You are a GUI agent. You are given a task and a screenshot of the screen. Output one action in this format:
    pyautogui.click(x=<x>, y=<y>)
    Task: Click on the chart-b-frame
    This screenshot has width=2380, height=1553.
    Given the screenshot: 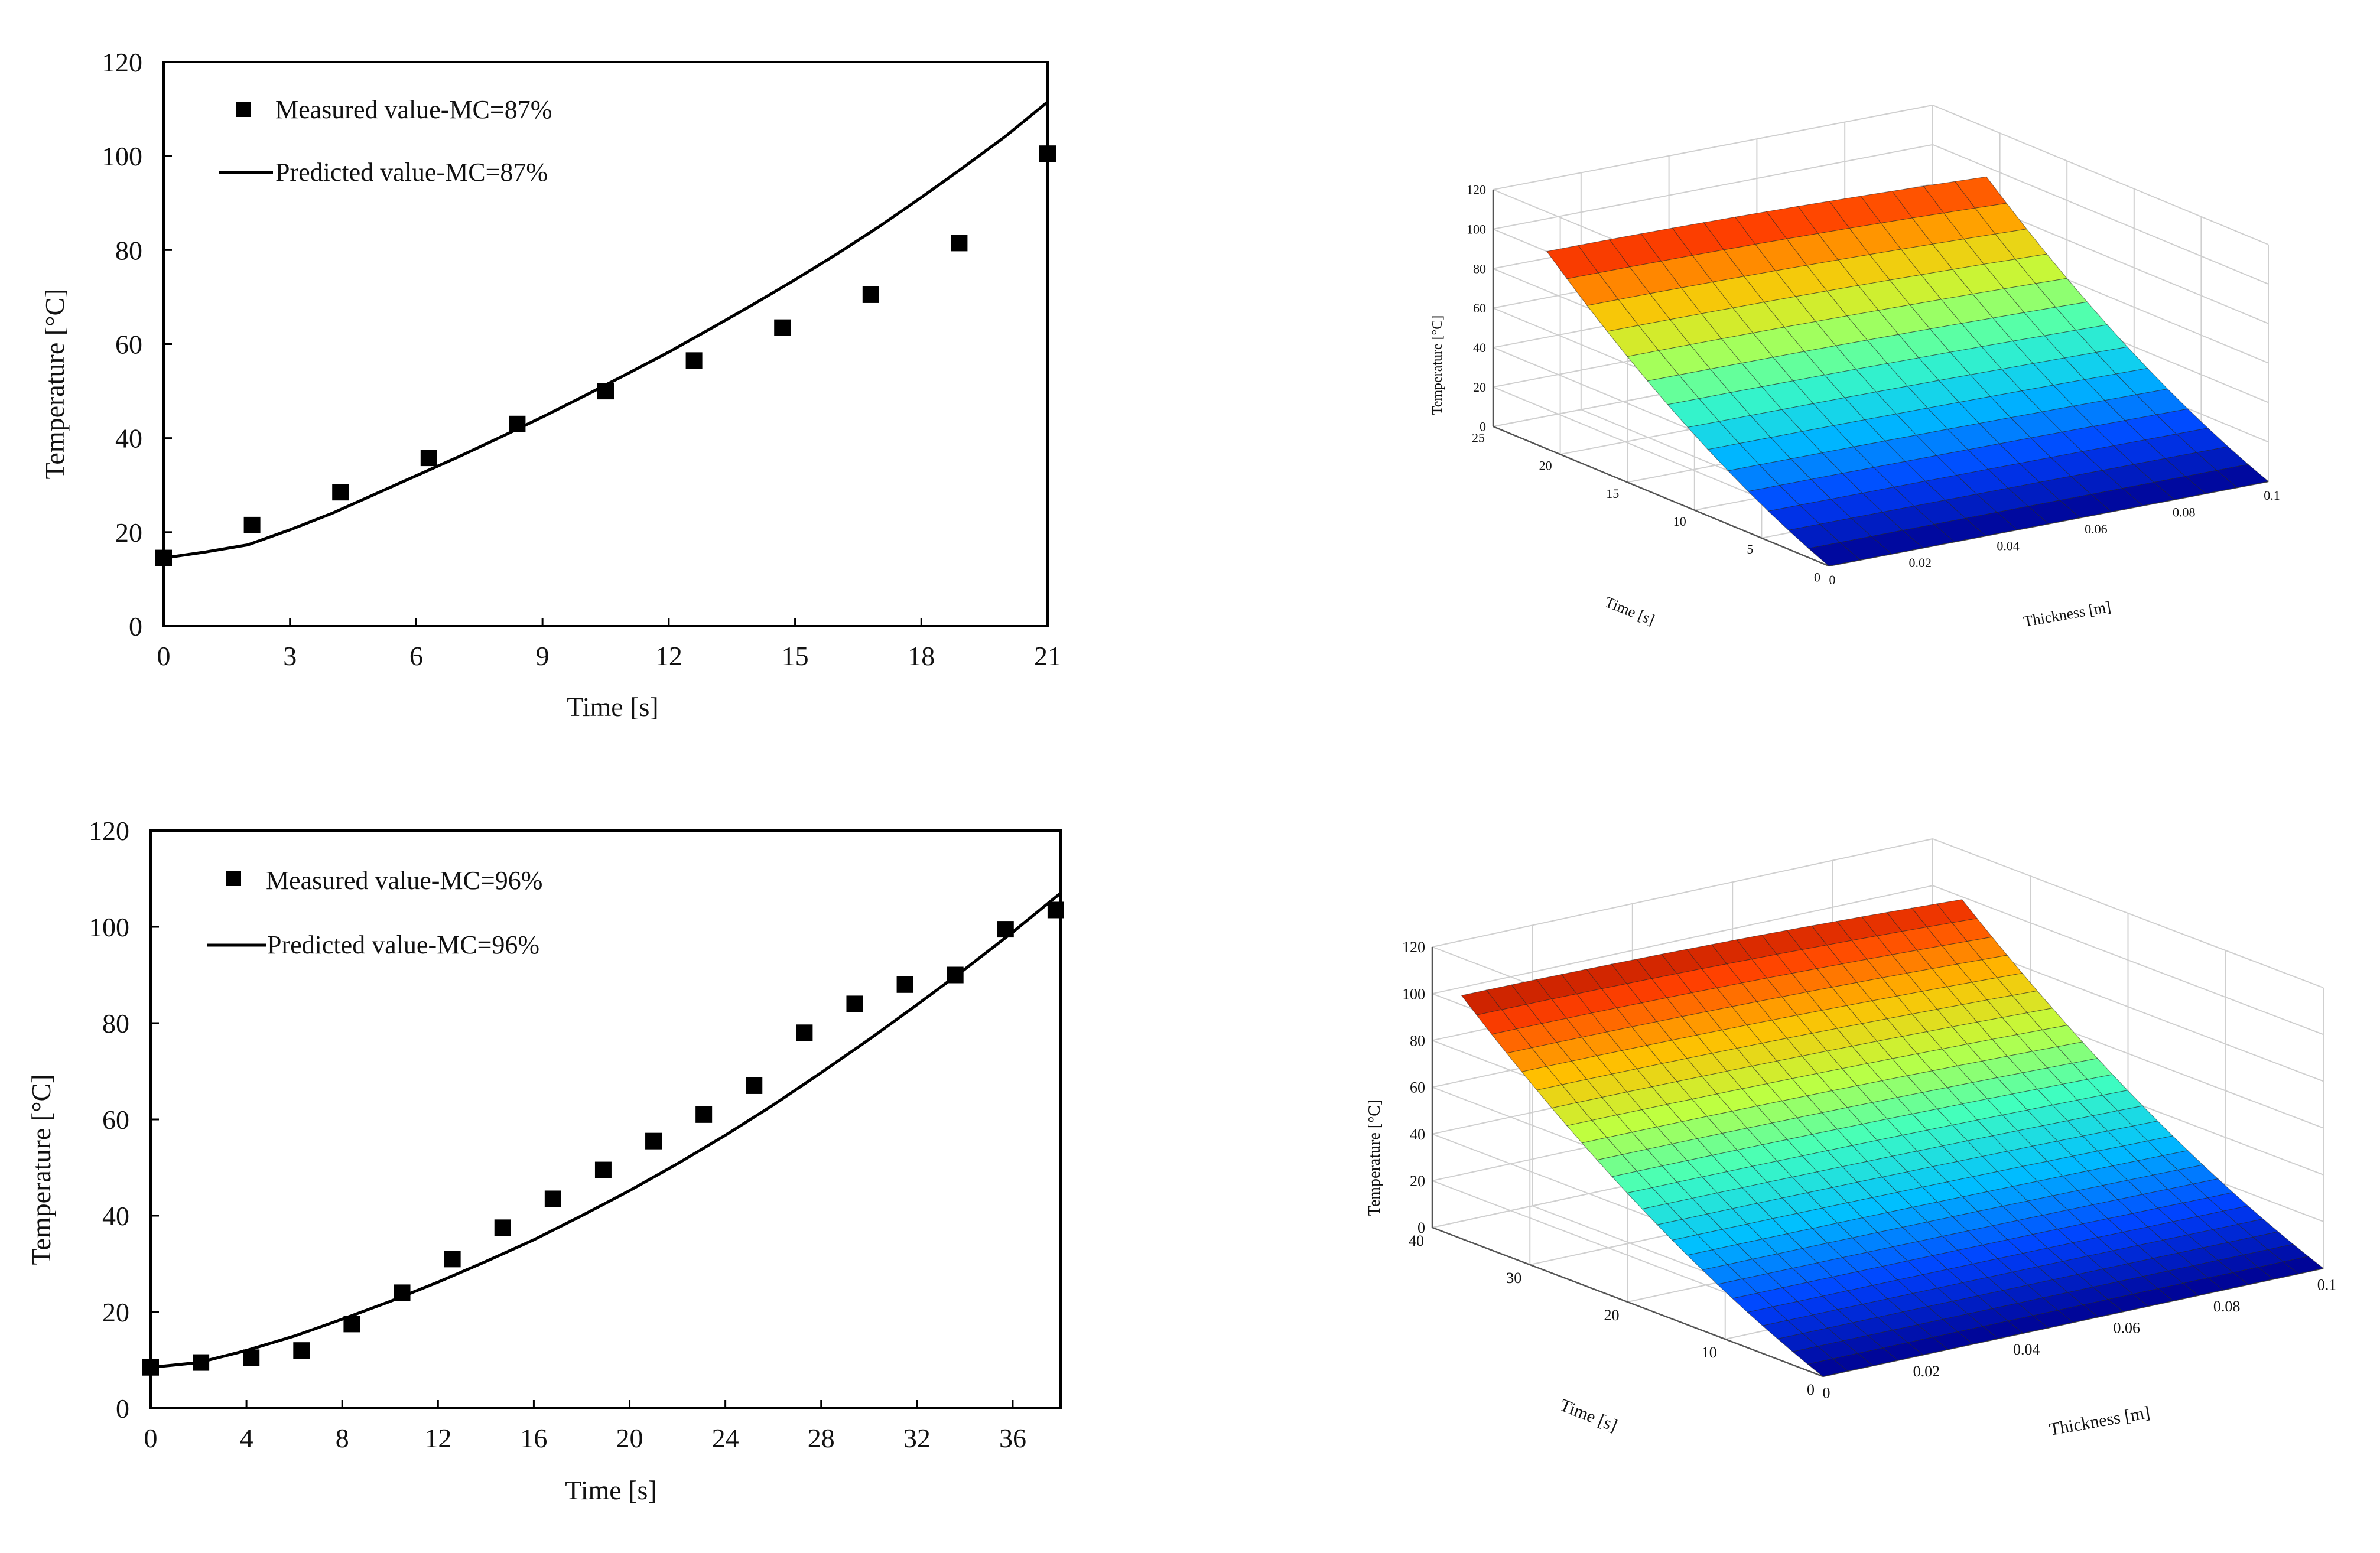 What is the action you would take?
    pyautogui.click(x=605, y=1119)
    